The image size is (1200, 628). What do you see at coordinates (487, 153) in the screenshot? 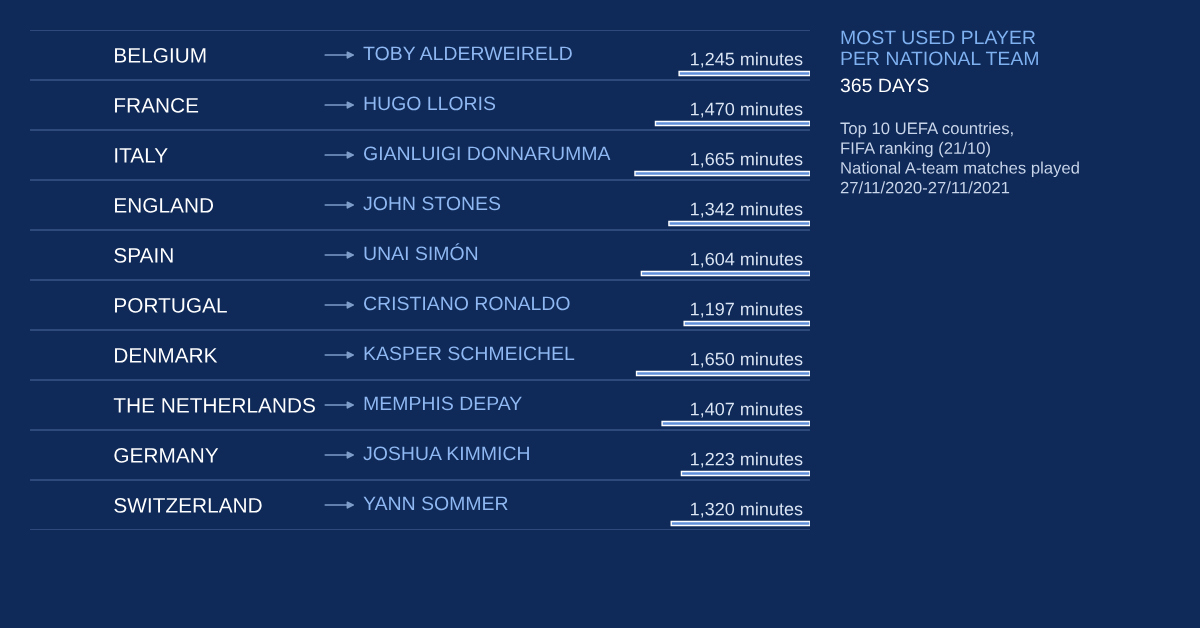
I see `annotation: GIANLUIGI DONNARUMMA` at bounding box center [487, 153].